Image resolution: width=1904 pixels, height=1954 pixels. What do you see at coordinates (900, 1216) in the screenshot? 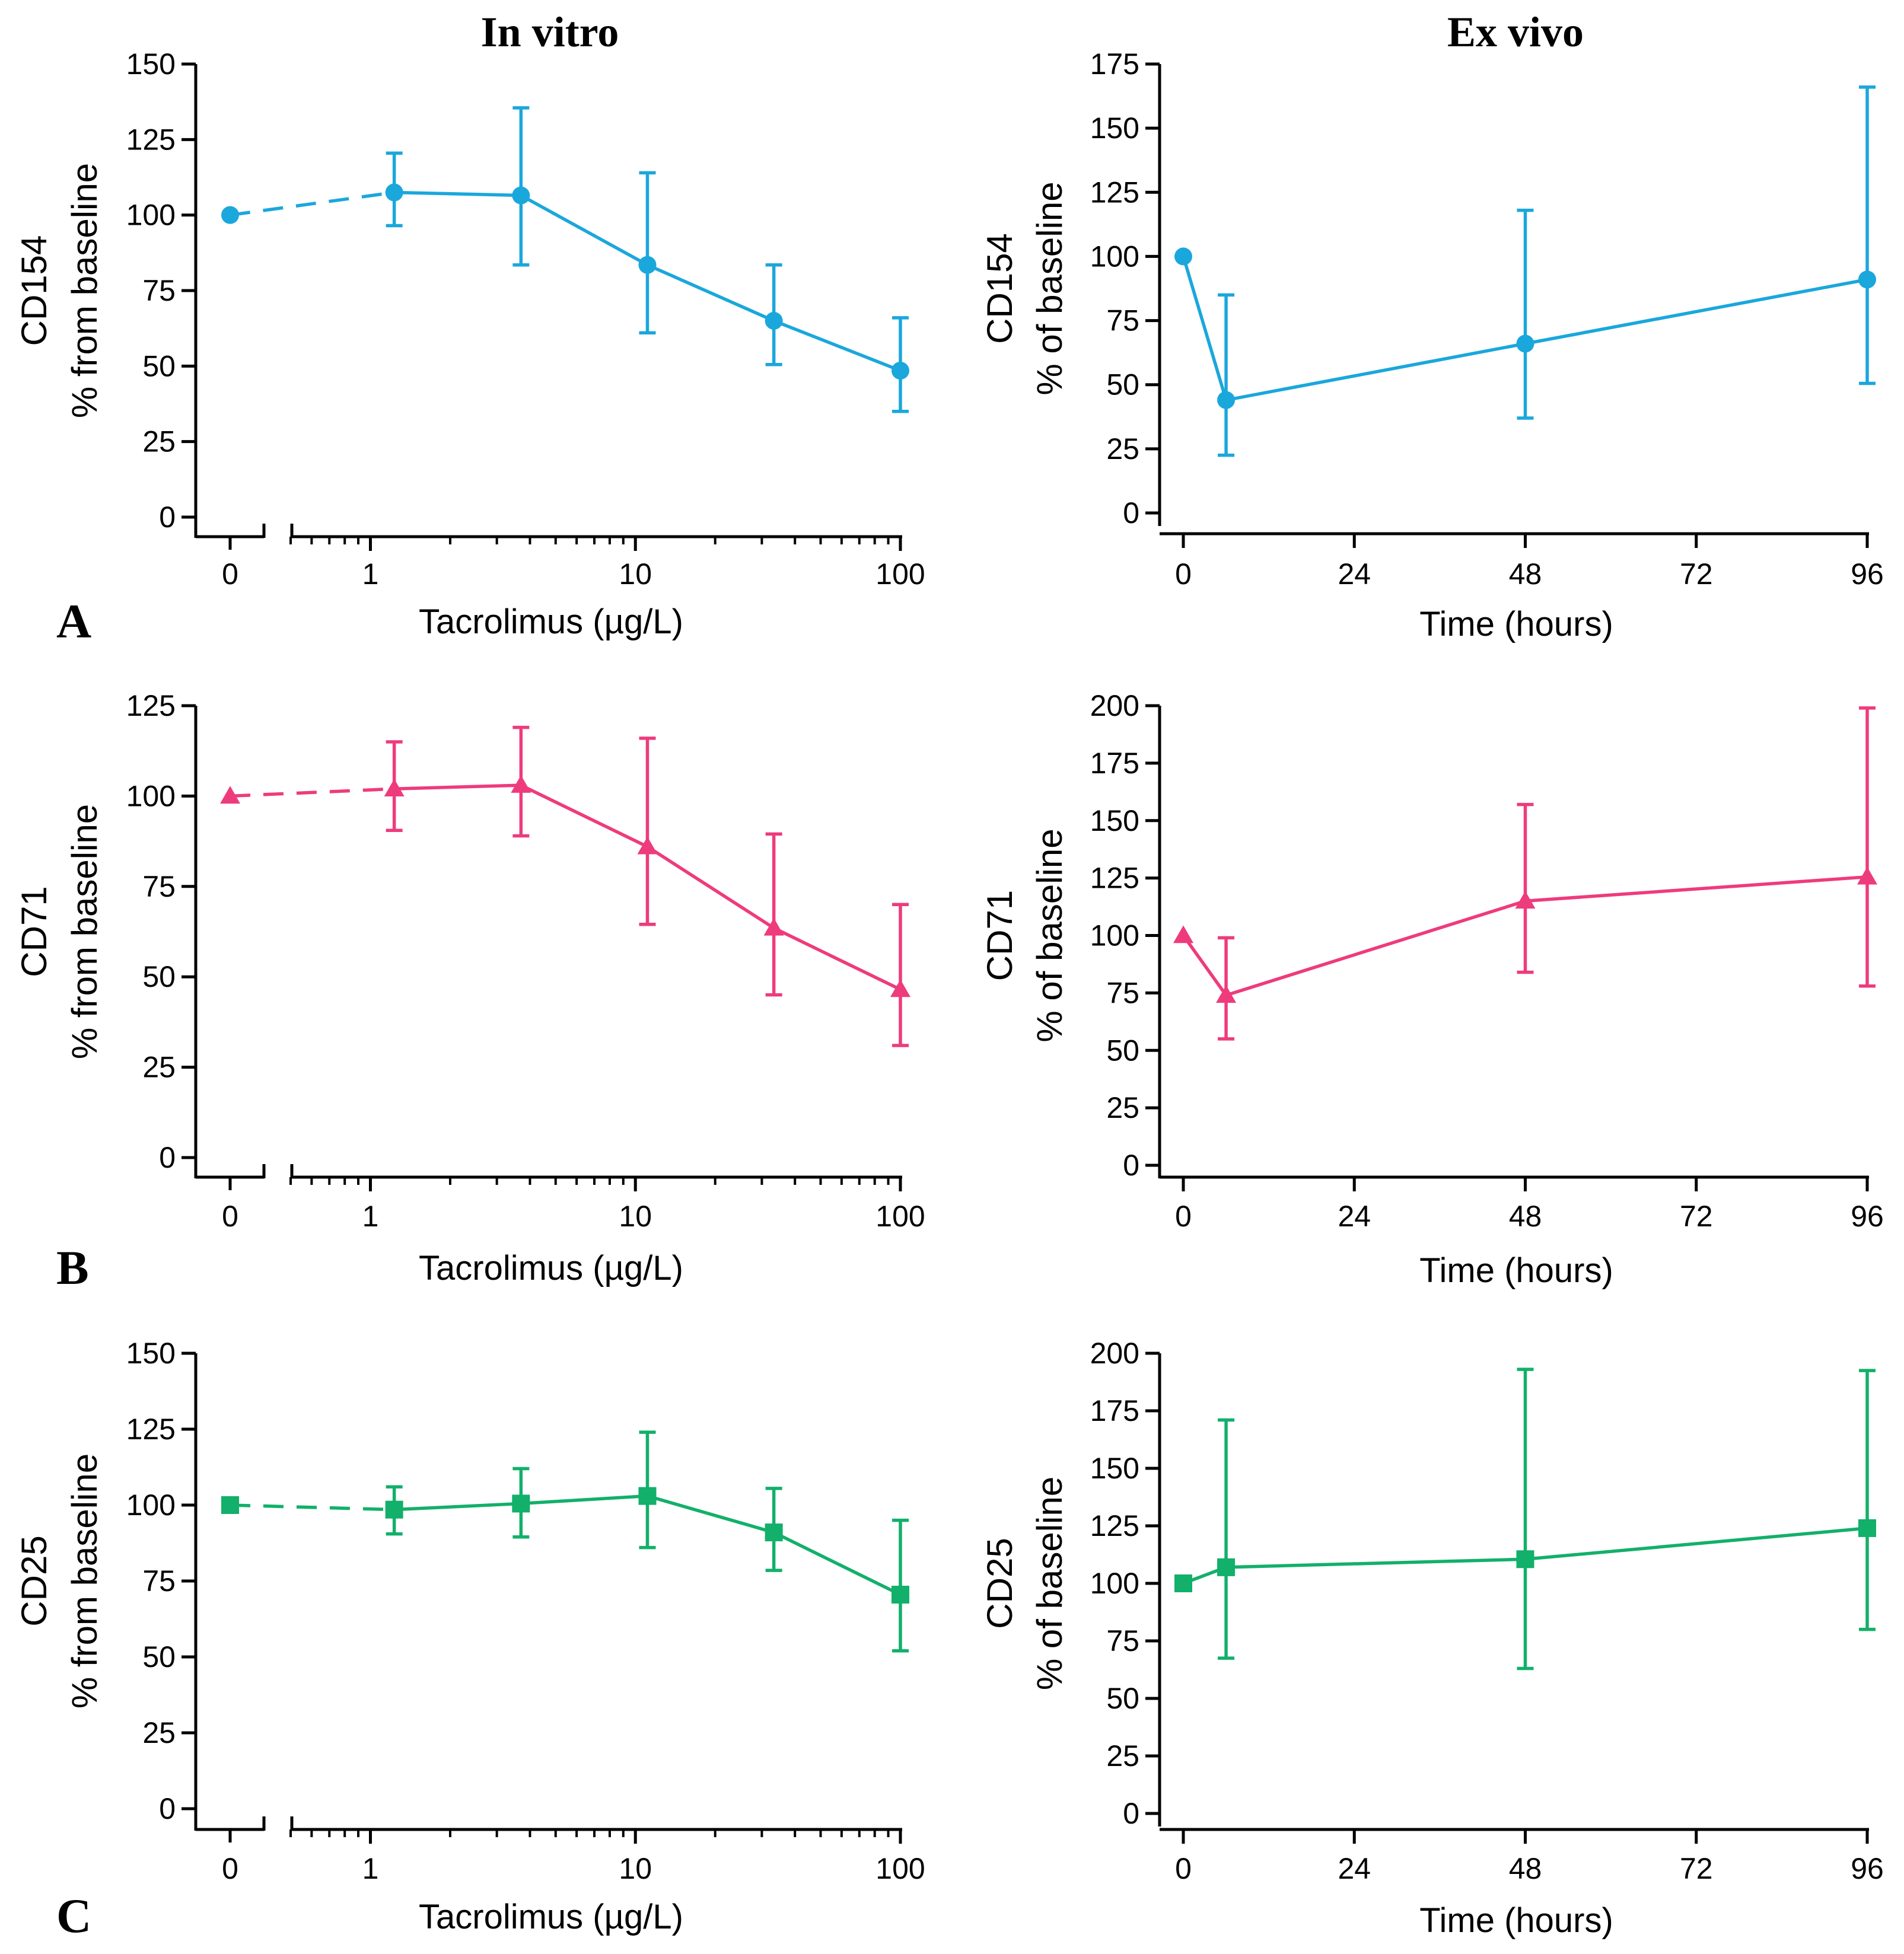
I see `x-tick-label: 100` at bounding box center [900, 1216].